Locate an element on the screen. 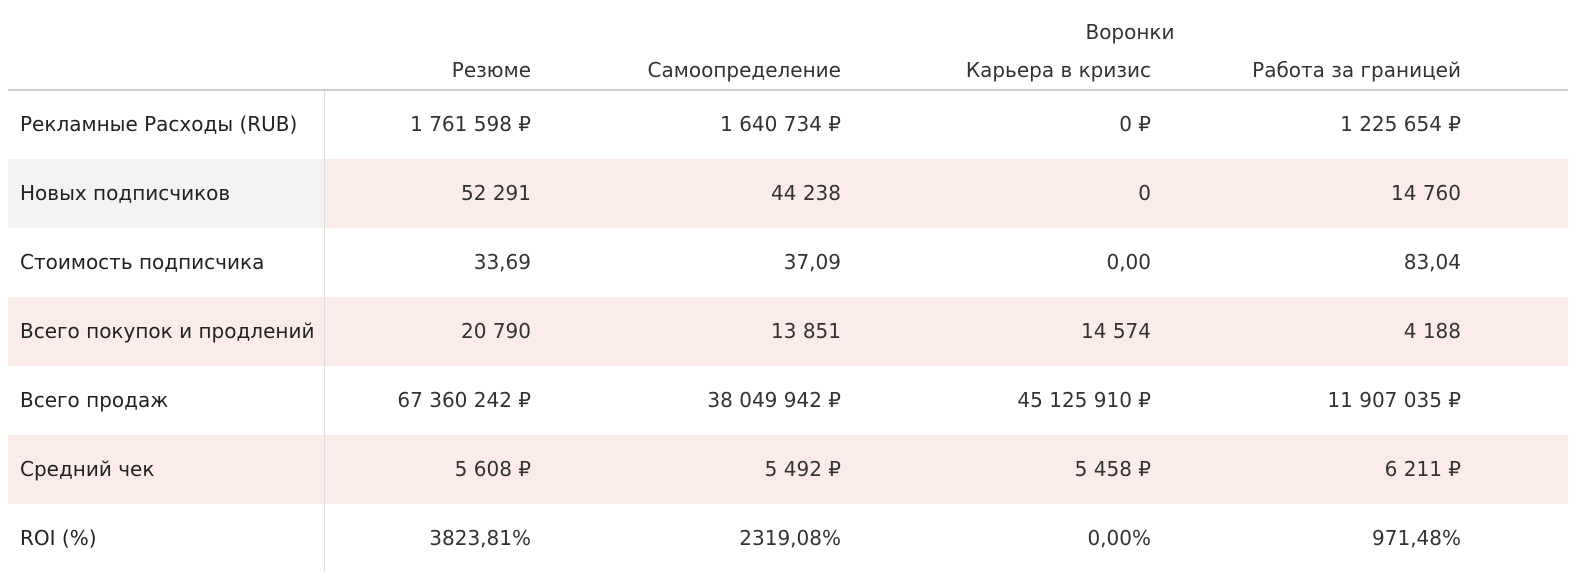 This screenshot has height=580, width=1588. cell: 13 851 is located at coordinates (806, 331).